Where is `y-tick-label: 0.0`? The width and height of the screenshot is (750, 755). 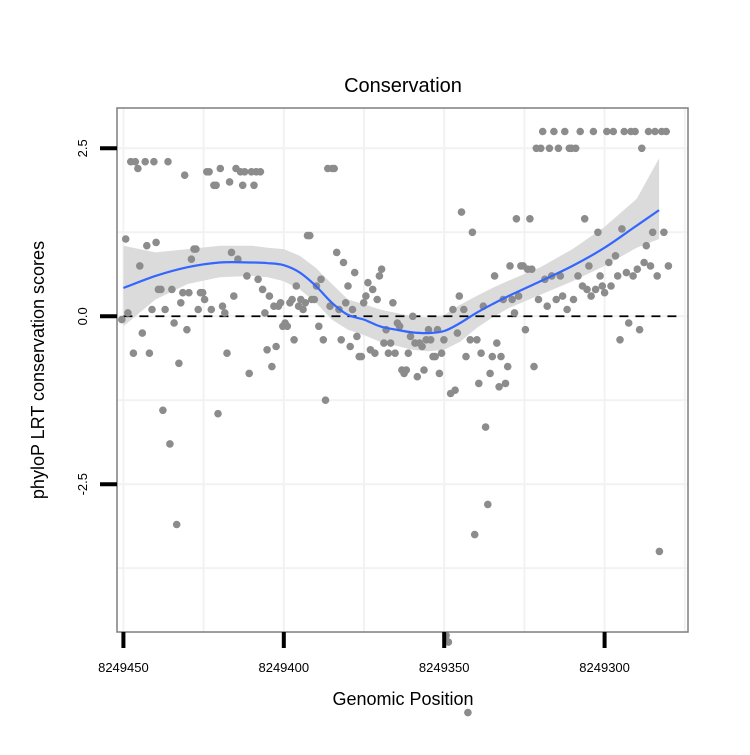
y-tick-label: 0.0 is located at coordinates (82, 316).